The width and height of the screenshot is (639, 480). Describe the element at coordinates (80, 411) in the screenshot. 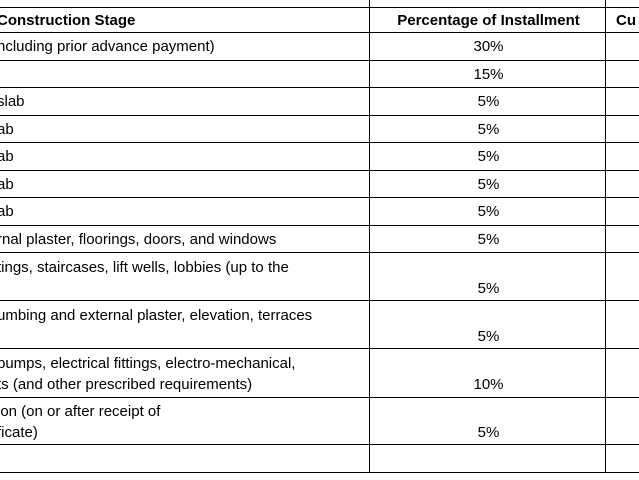

I see `stage-cell: ion (on or after receipt of` at that location.